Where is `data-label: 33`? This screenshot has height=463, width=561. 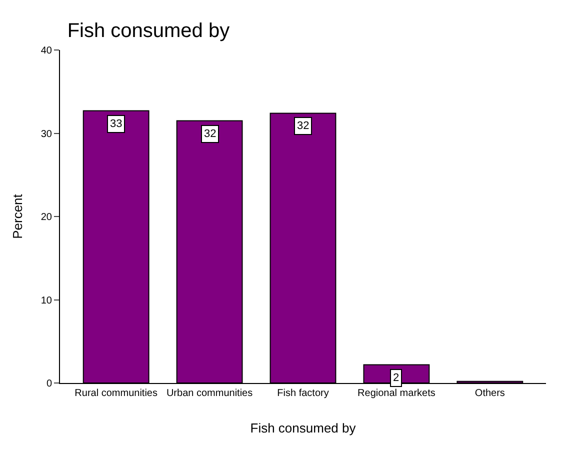
data-label: 33 is located at coordinates (116, 124).